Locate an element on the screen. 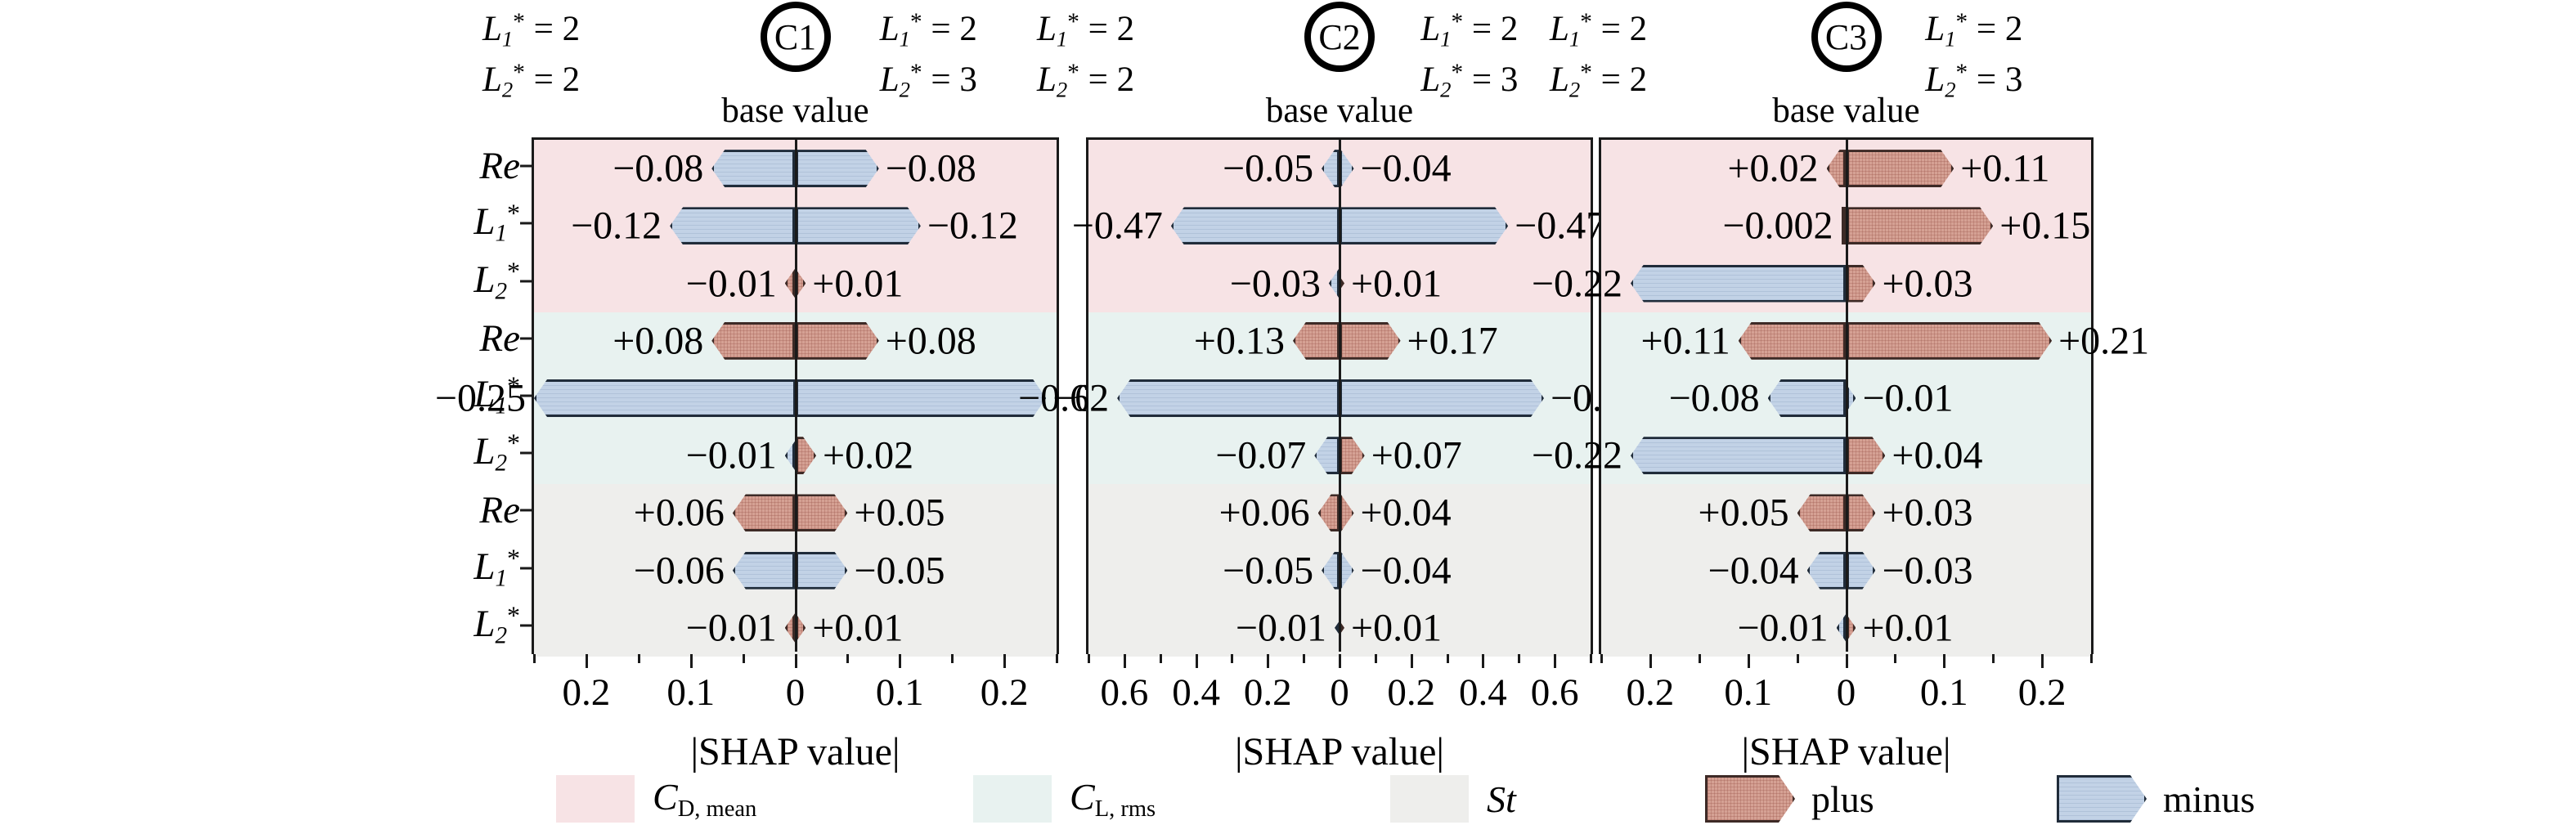 The height and width of the screenshot is (834, 2576). value-label-left: −0.03 is located at coordinates (1275, 284).